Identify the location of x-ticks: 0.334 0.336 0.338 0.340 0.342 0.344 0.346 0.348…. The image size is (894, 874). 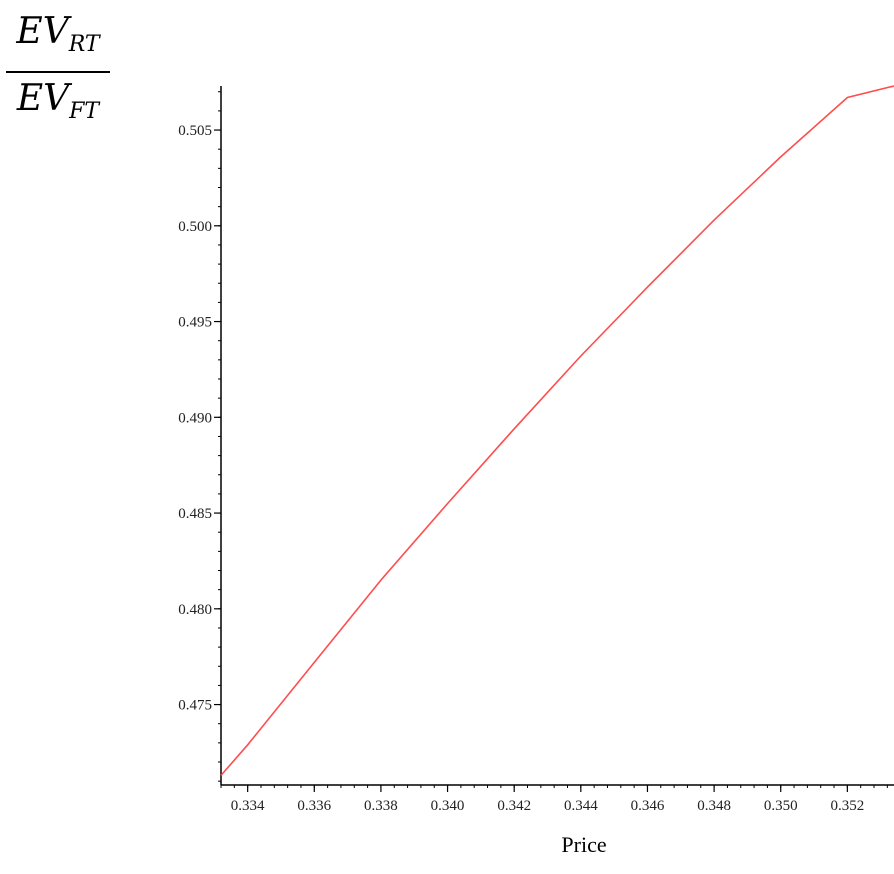
(547, 799).